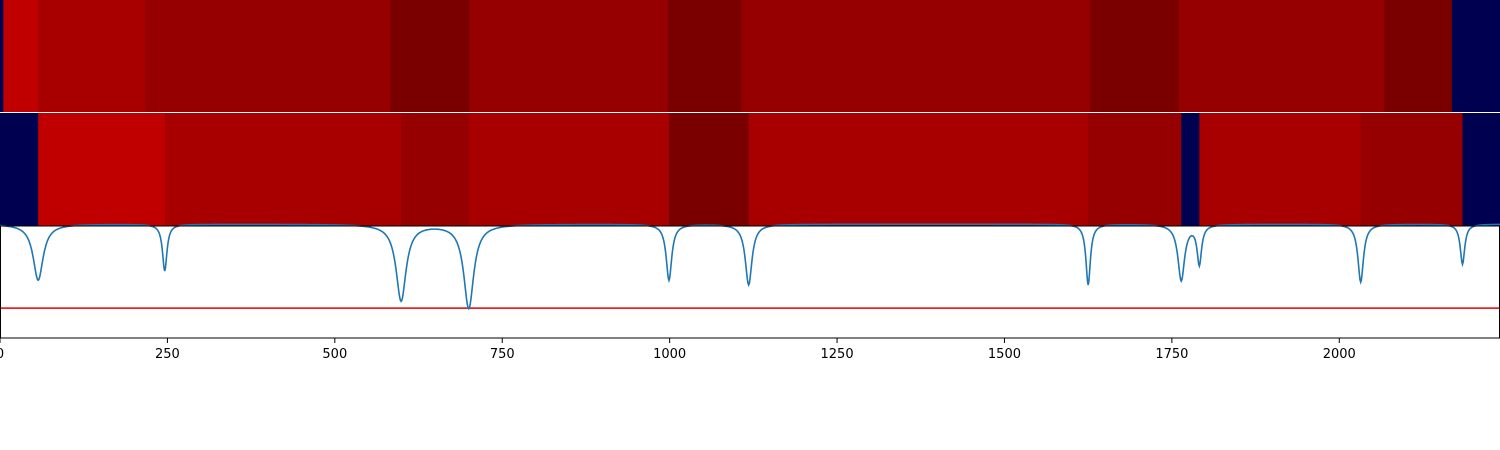  I want to click on x-tick-label-1750: 1750, so click(1171, 354).